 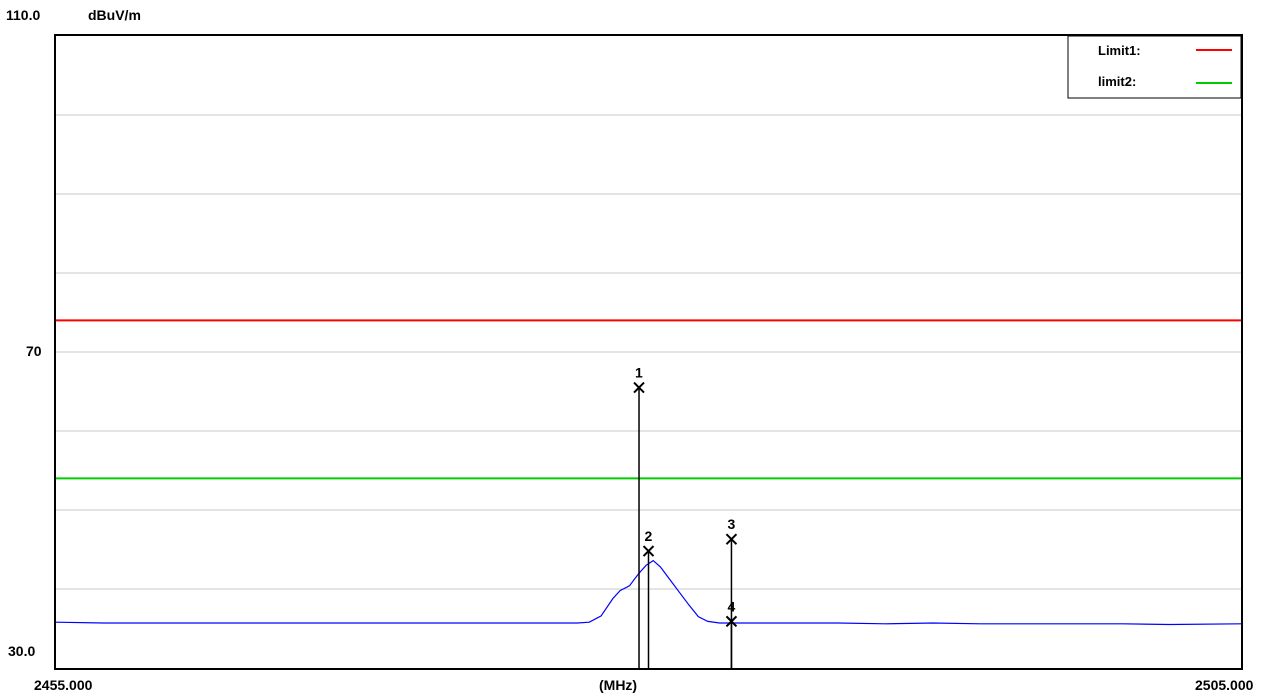 I want to click on y-mid-tick-label: 70, so click(x=34, y=351).